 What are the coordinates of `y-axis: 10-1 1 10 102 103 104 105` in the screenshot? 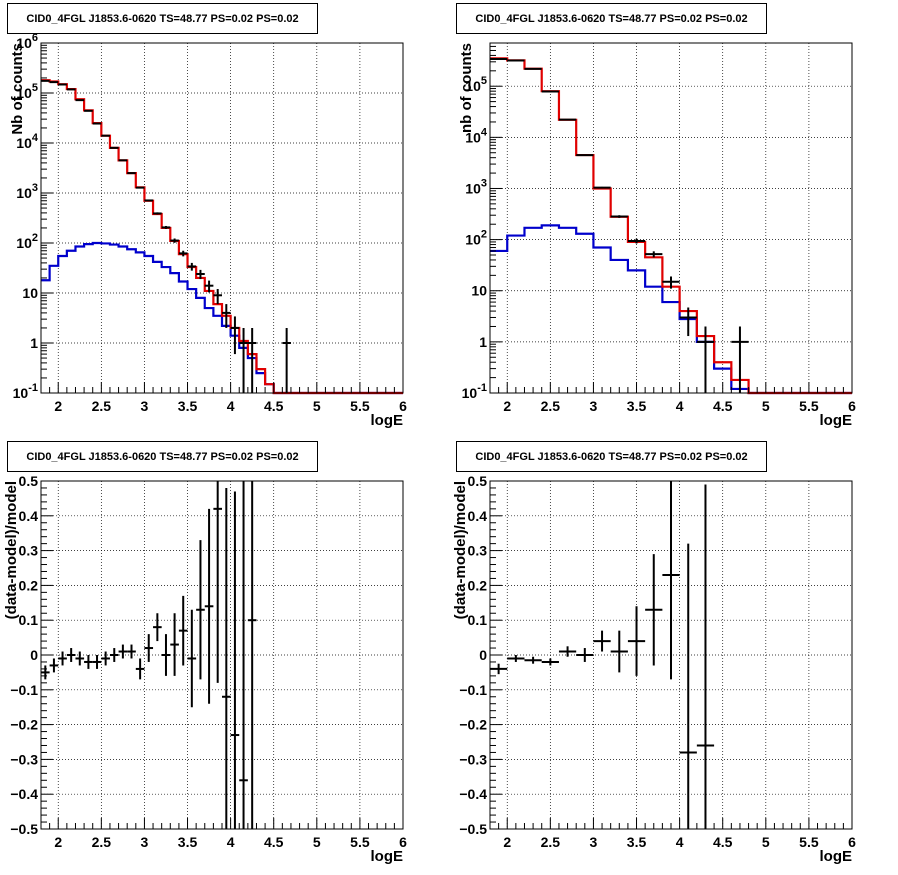 It's located at (482, 221).